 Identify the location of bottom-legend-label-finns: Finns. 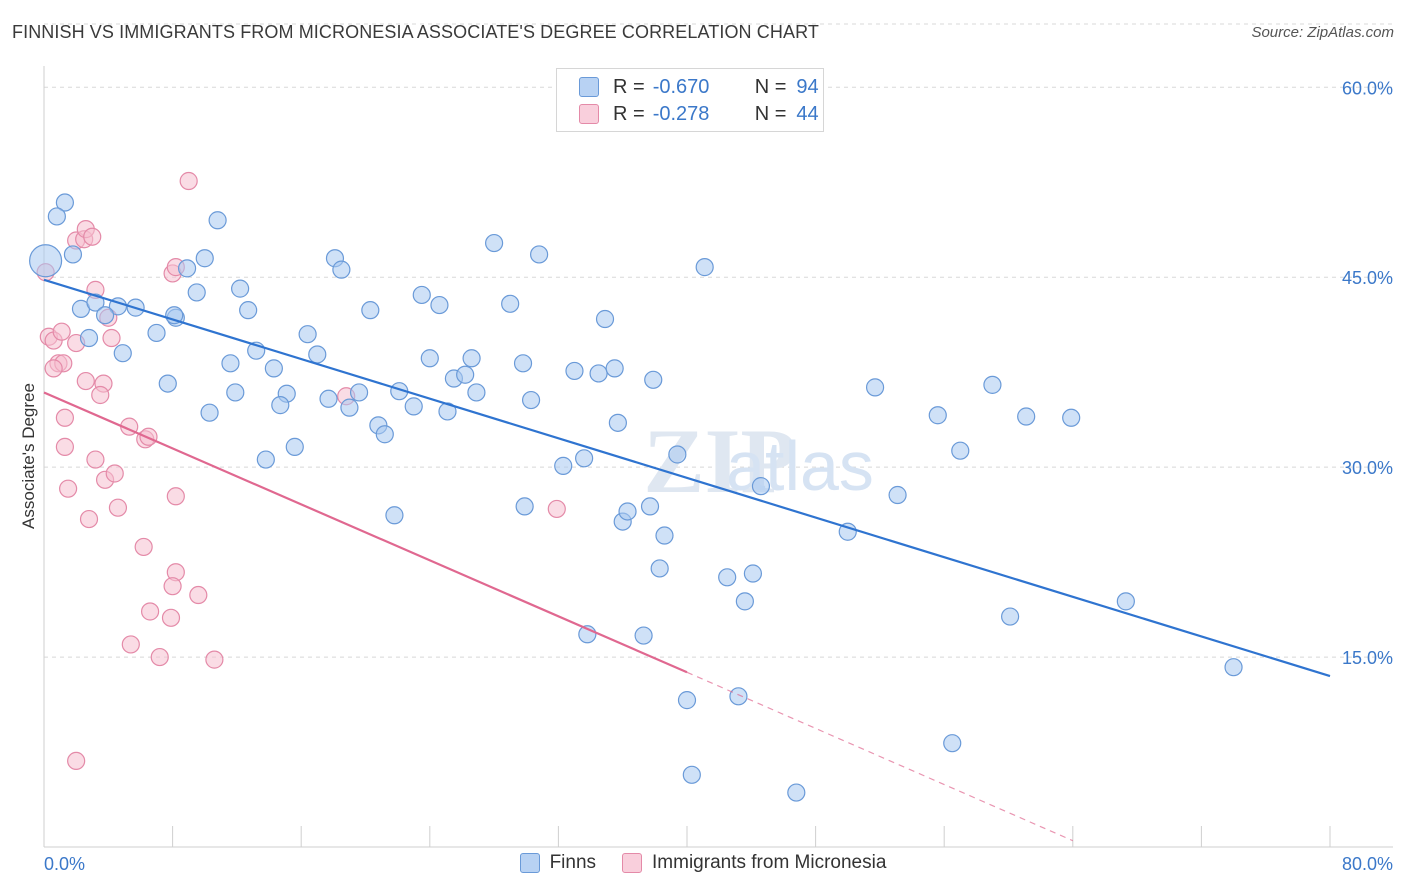
(573, 862).